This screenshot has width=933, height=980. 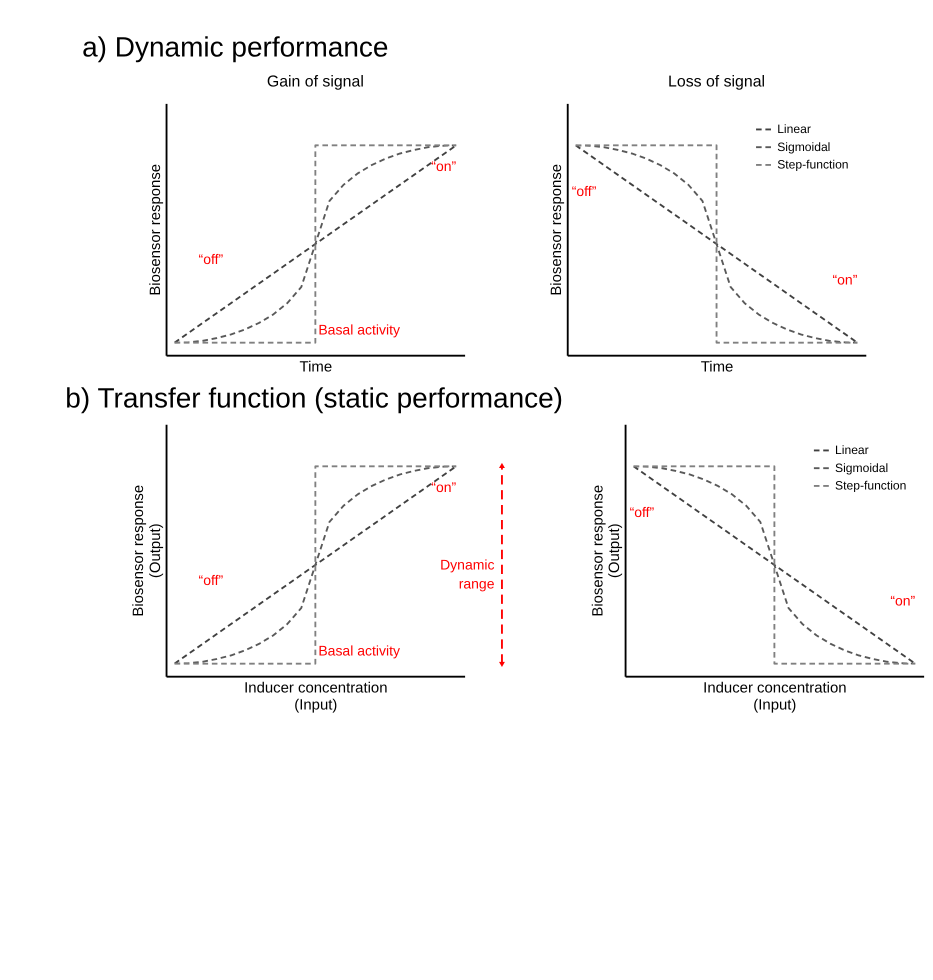 I want to click on chart-title: Loss of signal, so click(x=717, y=82).